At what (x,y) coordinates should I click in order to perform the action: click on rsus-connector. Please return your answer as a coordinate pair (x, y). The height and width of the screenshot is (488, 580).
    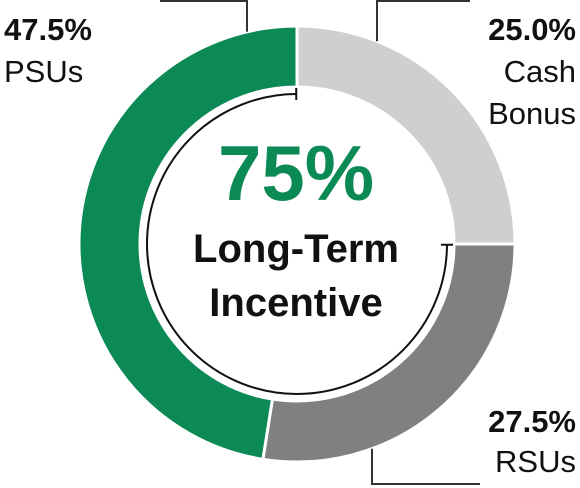
    Looking at the image, I should click on (425, 466).